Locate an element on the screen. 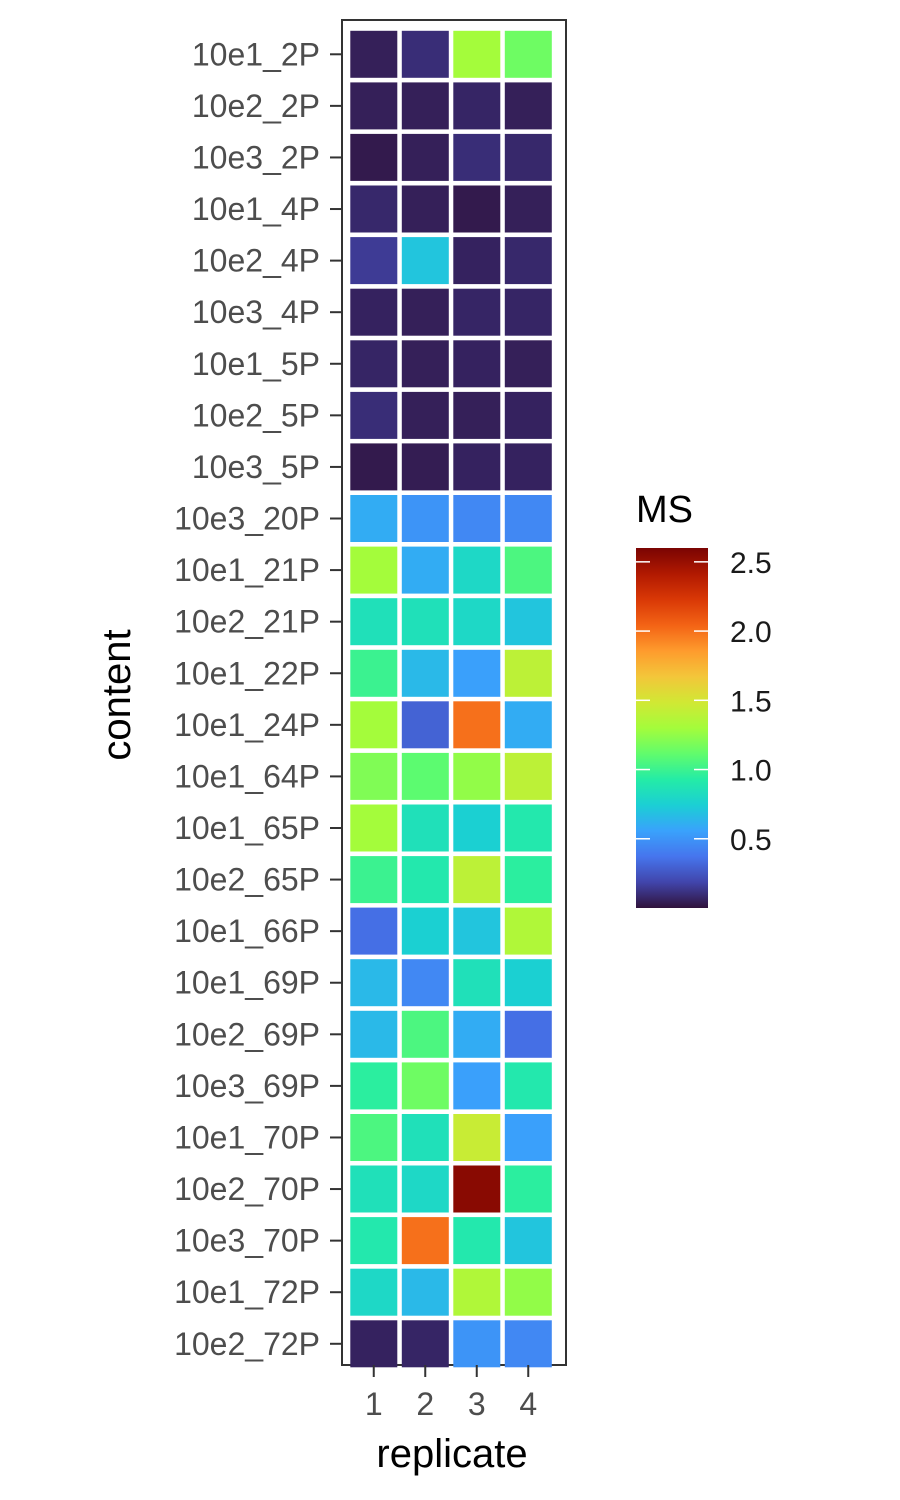 The image size is (900, 1500). legend-tick-label: 0.5 is located at coordinates (751, 840).